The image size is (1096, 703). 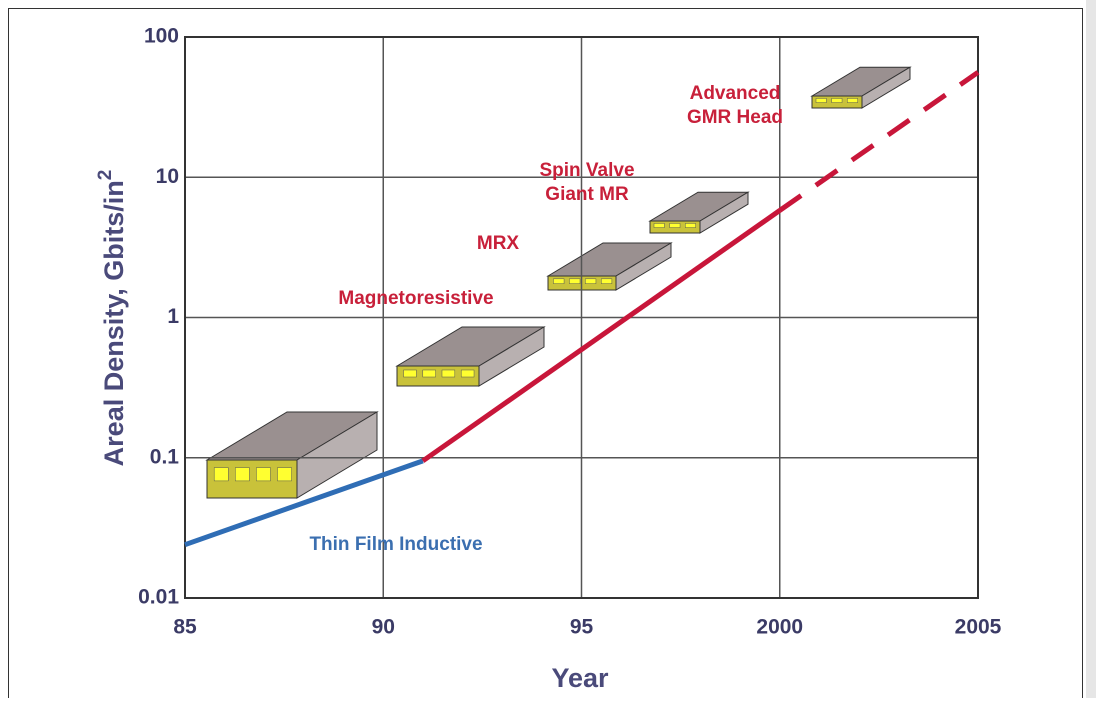 I want to click on annotation: Magnetoresistive, so click(x=415, y=298).